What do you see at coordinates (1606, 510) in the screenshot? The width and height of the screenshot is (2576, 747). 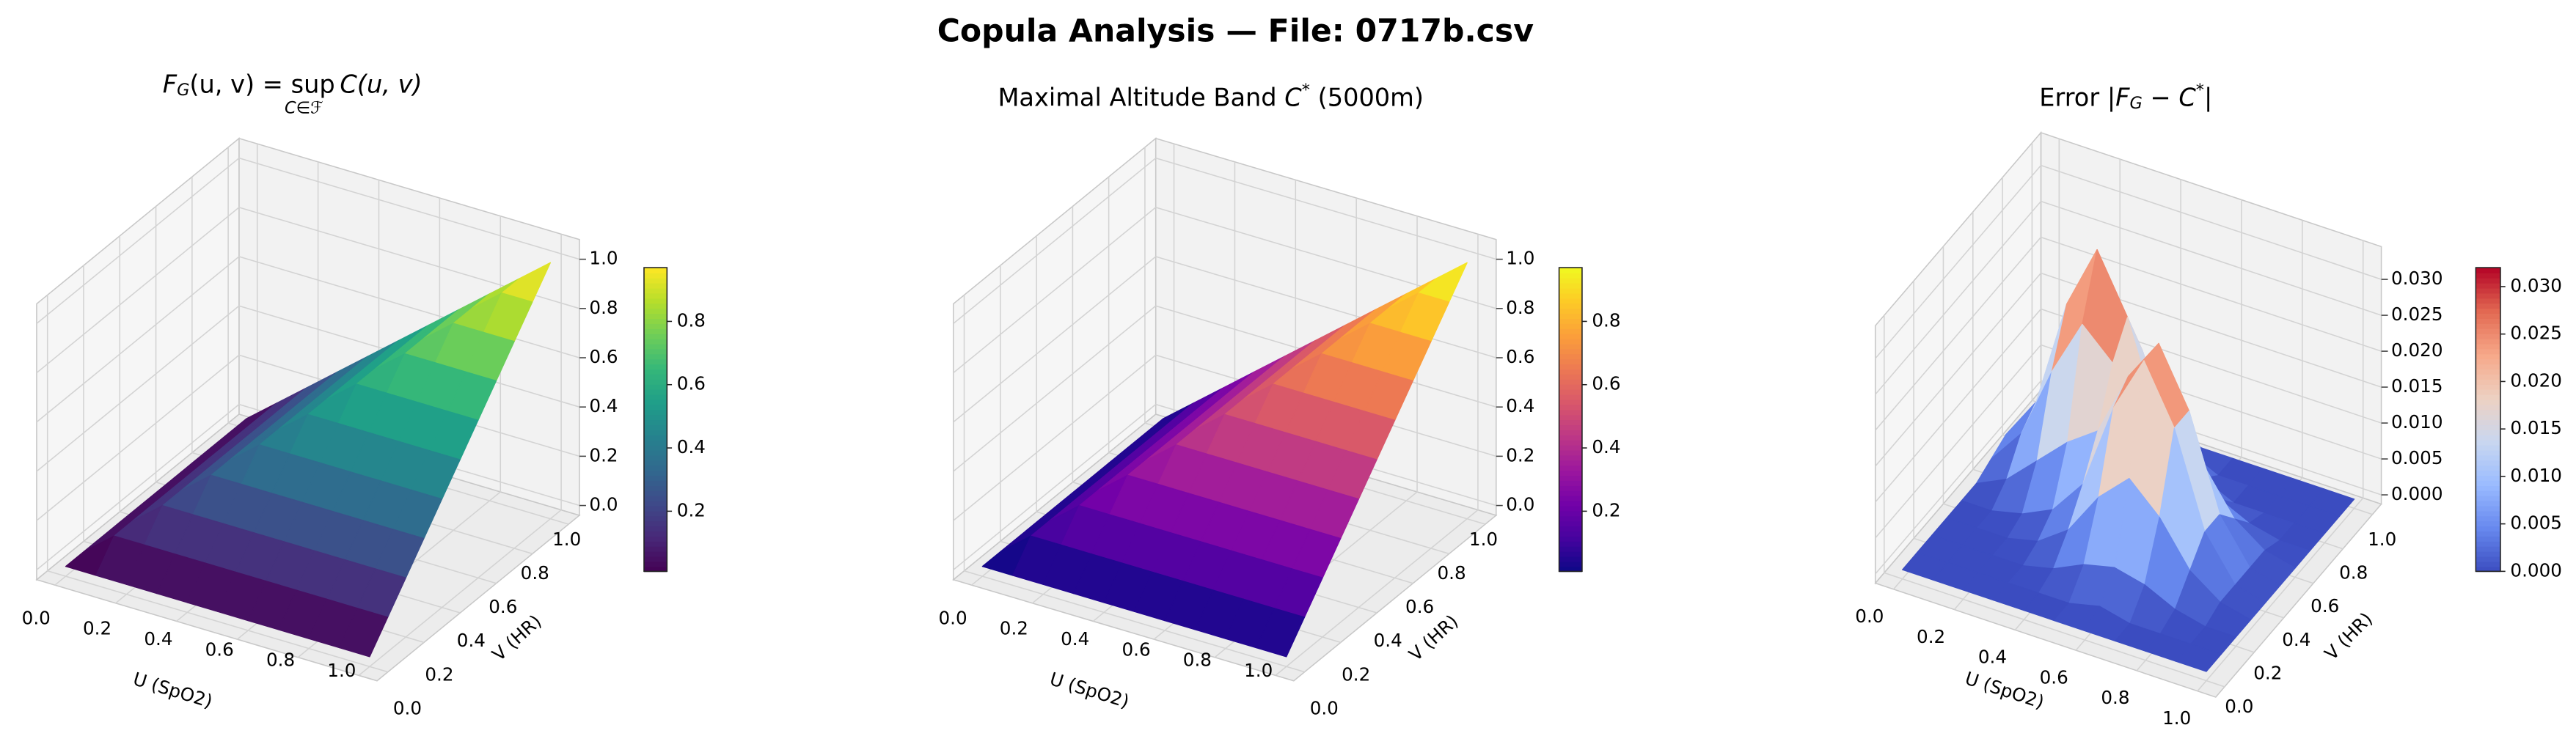 I see `colorbar-tick-label: 0.2` at bounding box center [1606, 510].